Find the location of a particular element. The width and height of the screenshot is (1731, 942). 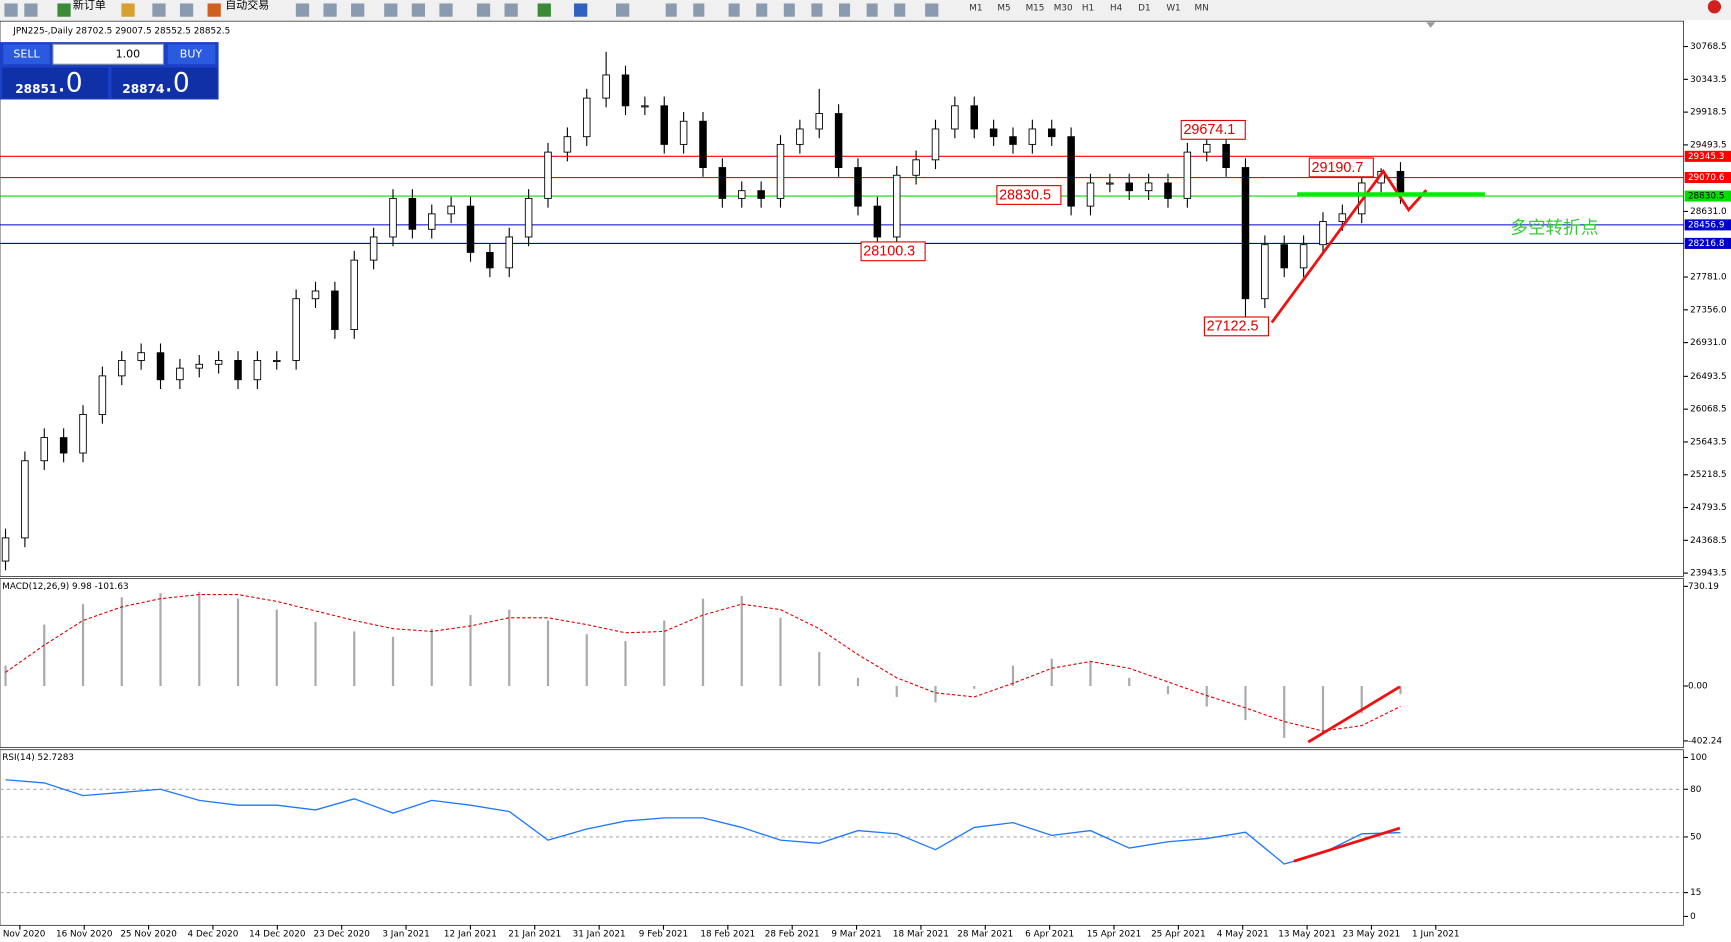

shift-marker is located at coordinates (1431, 25).